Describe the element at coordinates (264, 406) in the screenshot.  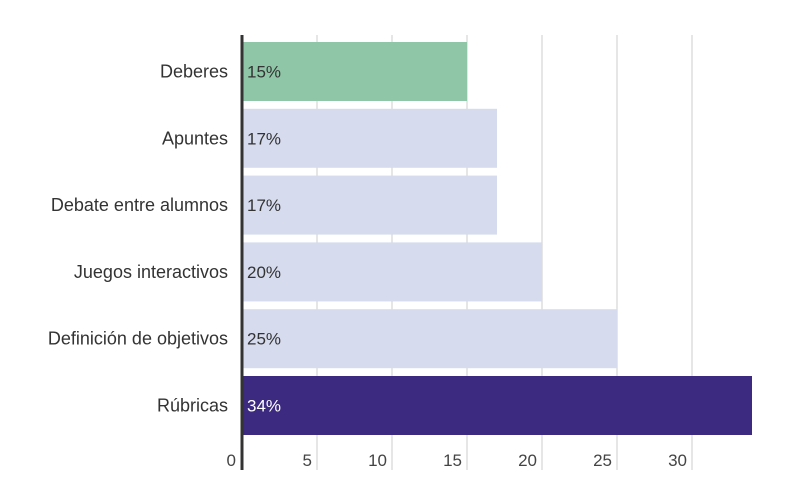
I see `value-label-5: 34%` at that location.